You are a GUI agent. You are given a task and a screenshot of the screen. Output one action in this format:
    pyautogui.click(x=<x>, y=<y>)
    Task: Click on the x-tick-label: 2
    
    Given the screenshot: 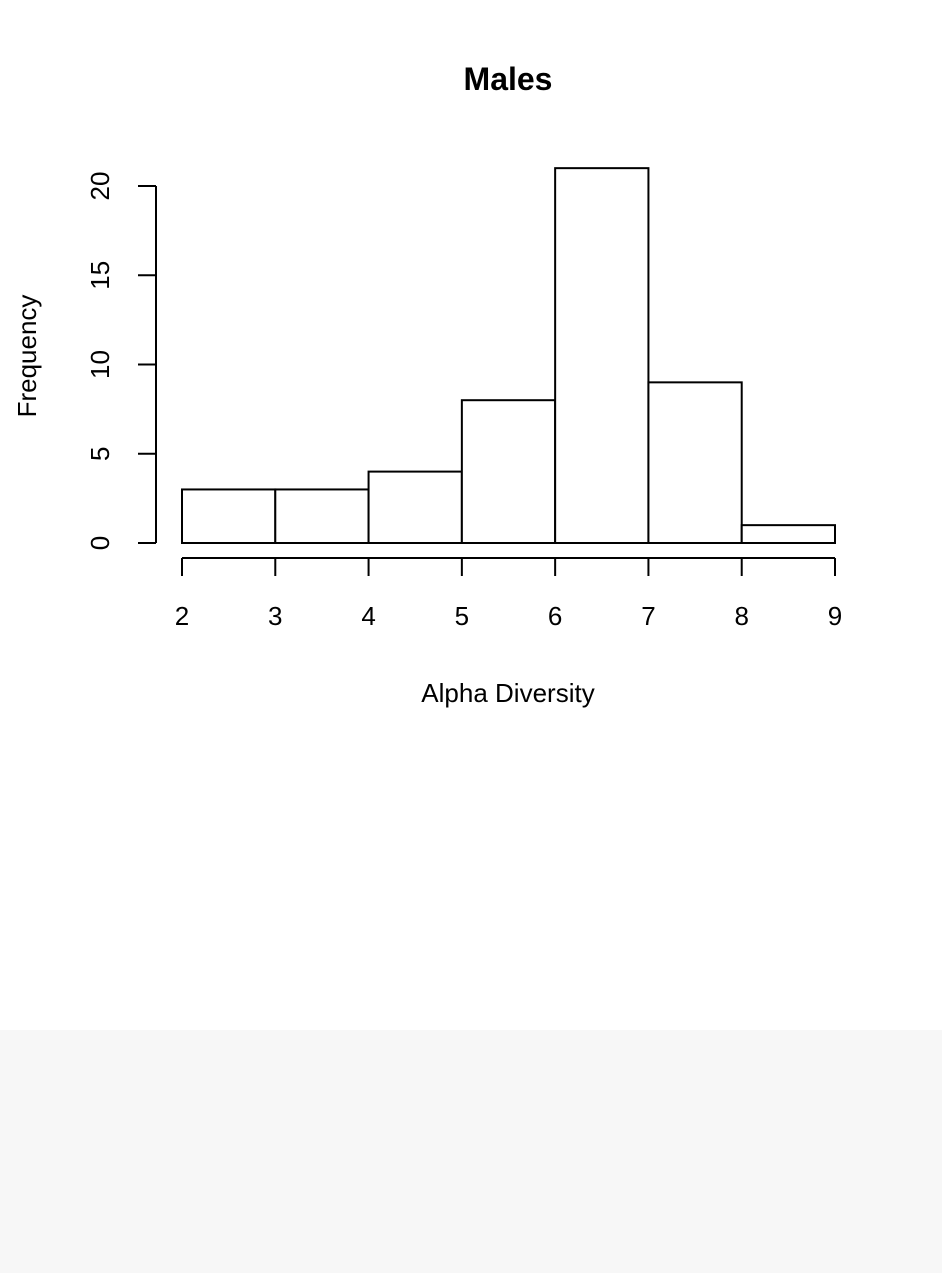 What is the action you would take?
    pyautogui.click(x=182, y=616)
    